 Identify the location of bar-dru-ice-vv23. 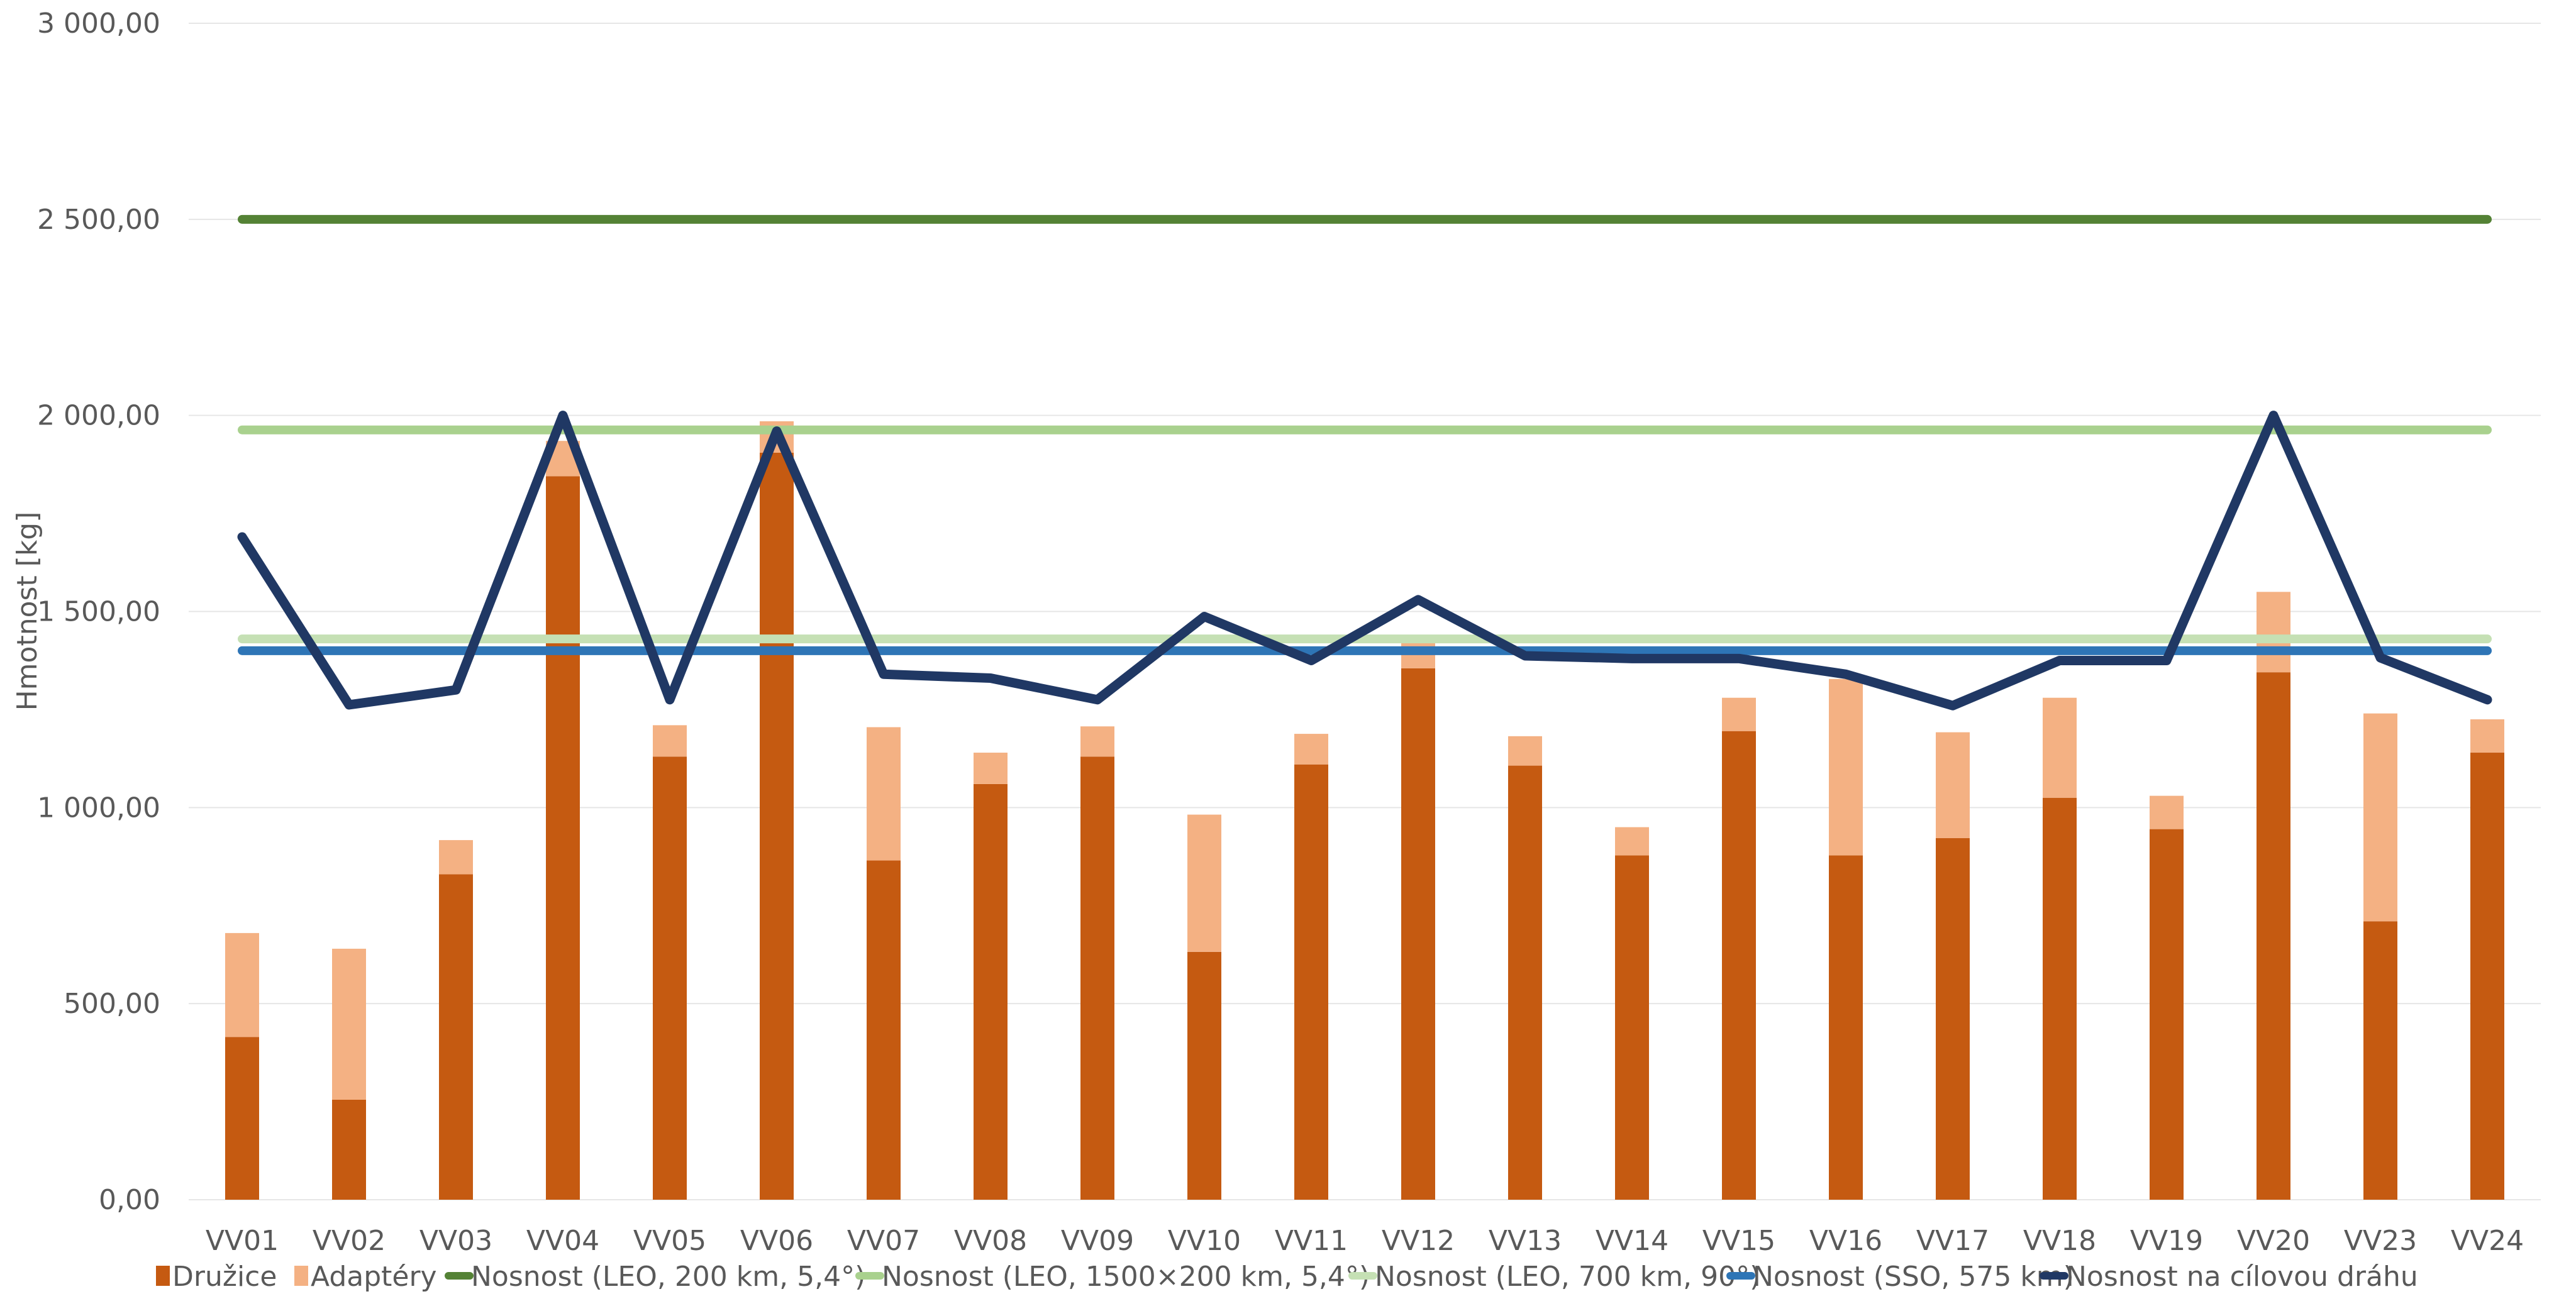
(2380, 1060).